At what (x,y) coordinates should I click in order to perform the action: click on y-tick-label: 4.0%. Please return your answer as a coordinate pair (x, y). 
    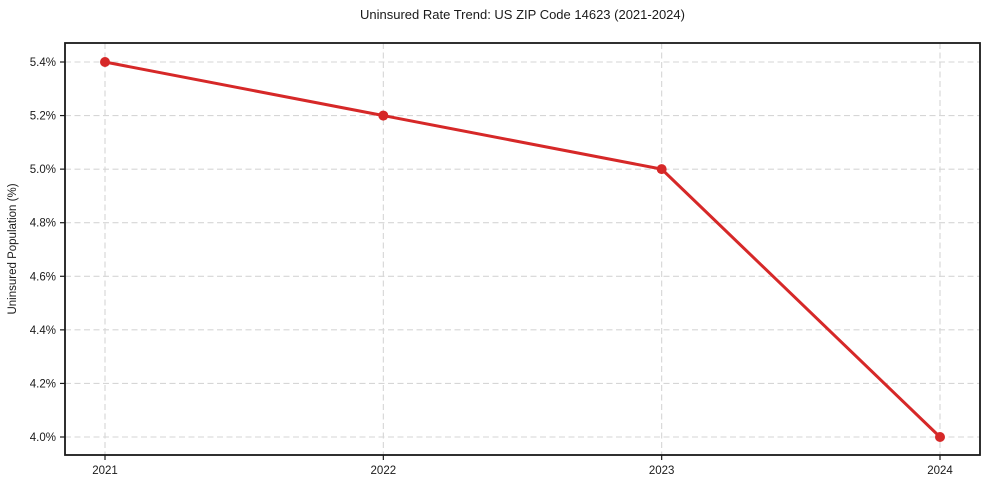
    Looking at the image, I should click on (43, 438).